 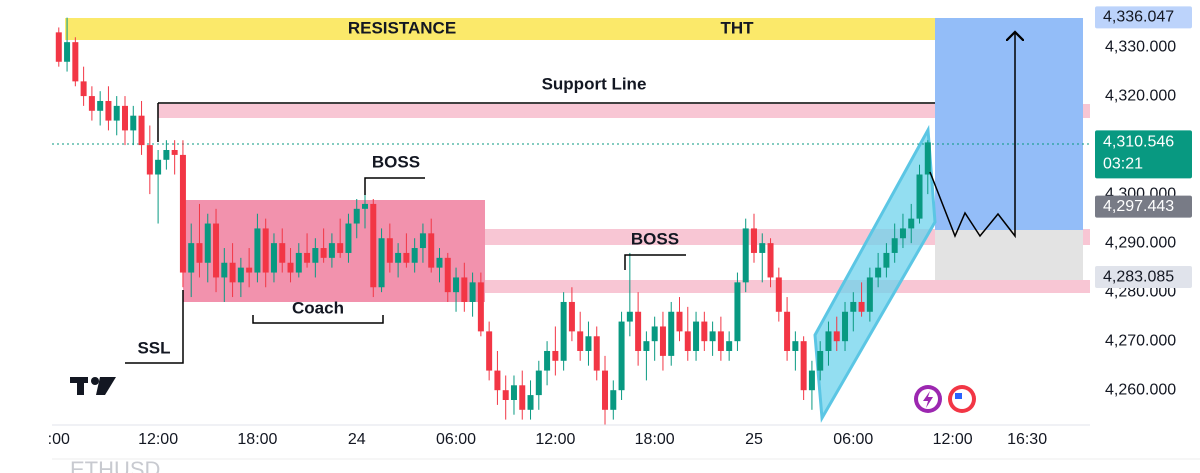 I want to click on annotation: SSL, so click(x=153, y=347).